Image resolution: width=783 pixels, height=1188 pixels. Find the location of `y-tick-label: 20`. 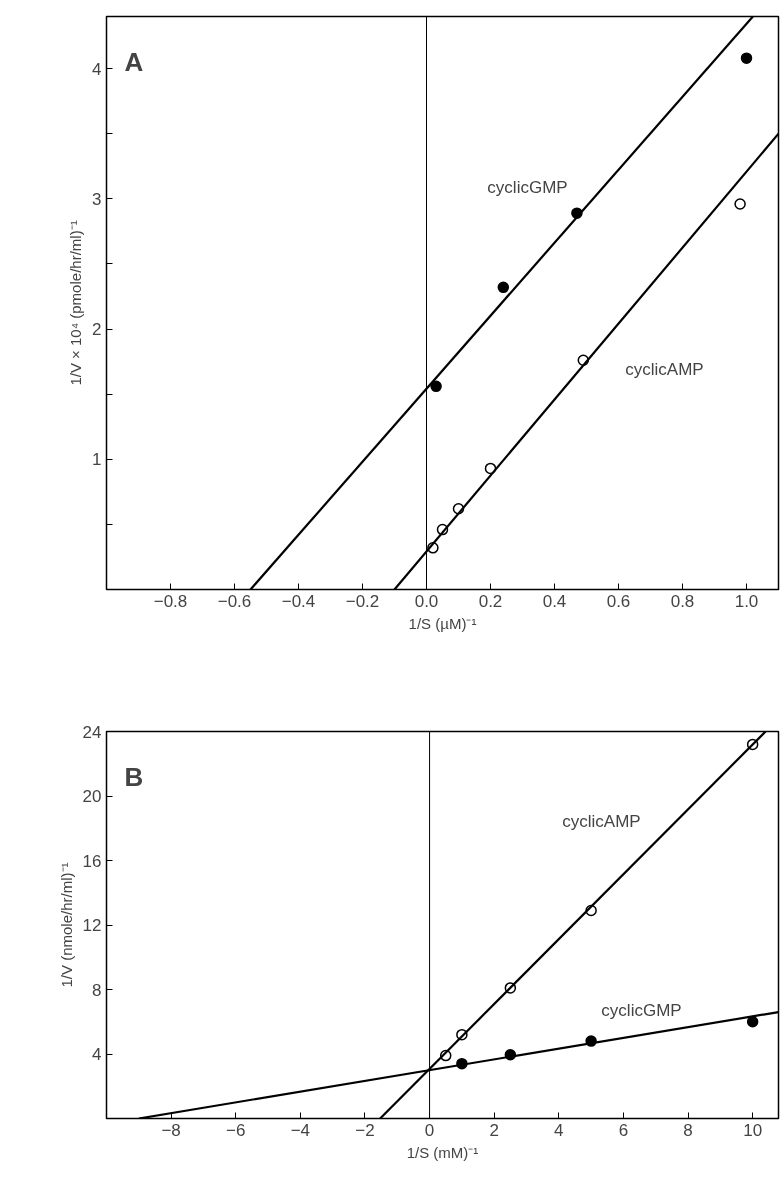

y-tick-label: 20 is located at coordinates (92, 796).